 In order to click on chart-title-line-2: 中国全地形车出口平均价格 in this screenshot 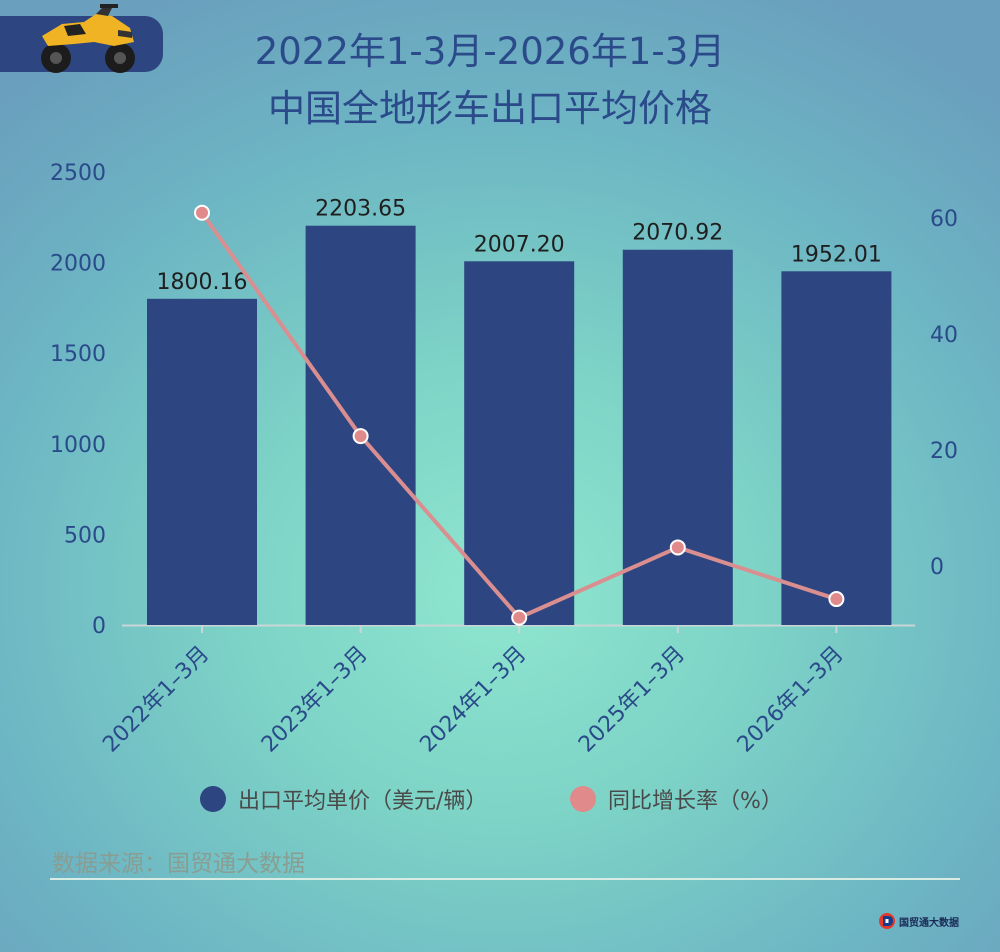, I will do `click(490, 108)`.